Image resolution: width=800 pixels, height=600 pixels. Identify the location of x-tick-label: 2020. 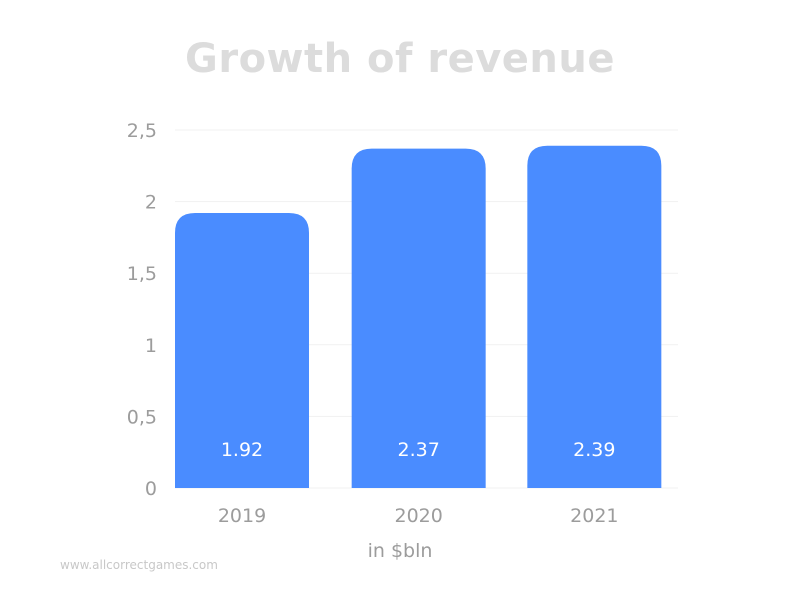
(418, 516).